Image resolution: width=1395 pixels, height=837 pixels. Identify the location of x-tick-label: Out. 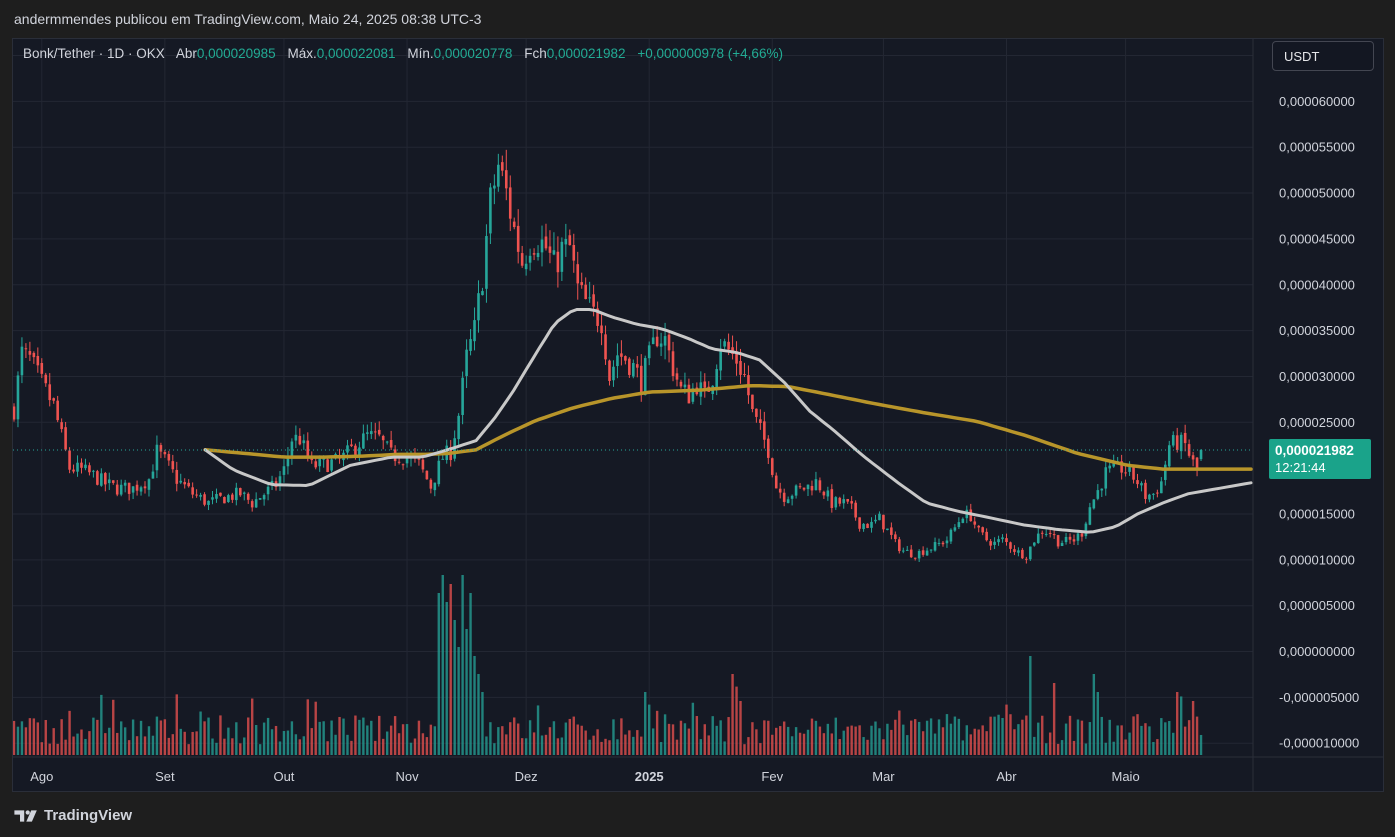
(283, 776).